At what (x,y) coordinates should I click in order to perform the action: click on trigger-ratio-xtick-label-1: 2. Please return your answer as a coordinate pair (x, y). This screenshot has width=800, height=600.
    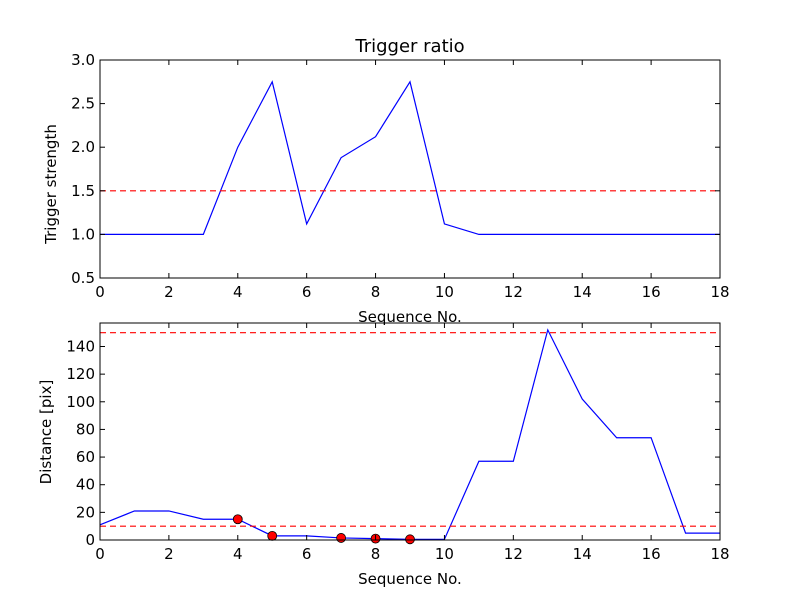
    Looking at the image, I should click on (169, 292).